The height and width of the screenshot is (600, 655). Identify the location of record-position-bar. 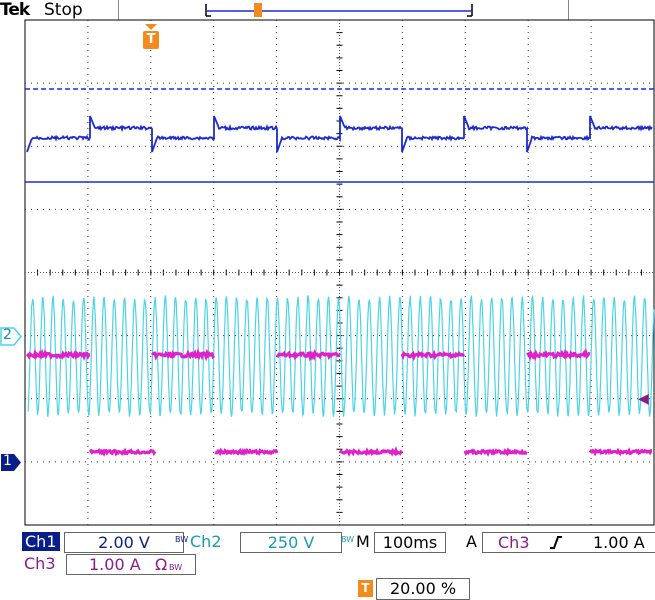
(339, 10).